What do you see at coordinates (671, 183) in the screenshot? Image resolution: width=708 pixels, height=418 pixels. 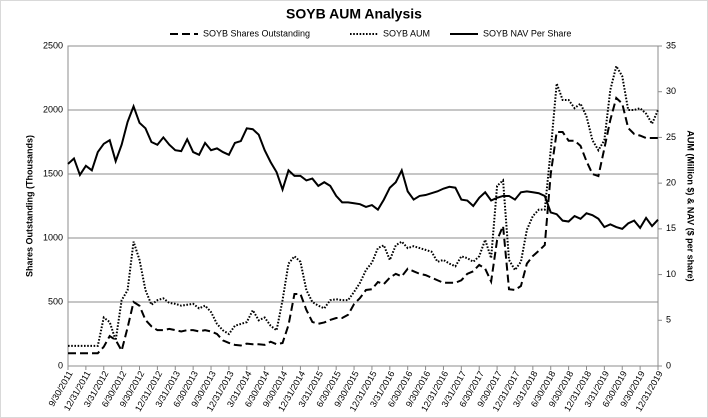 I see `y2-tick-label: 20` at bounding box center [671, 183].